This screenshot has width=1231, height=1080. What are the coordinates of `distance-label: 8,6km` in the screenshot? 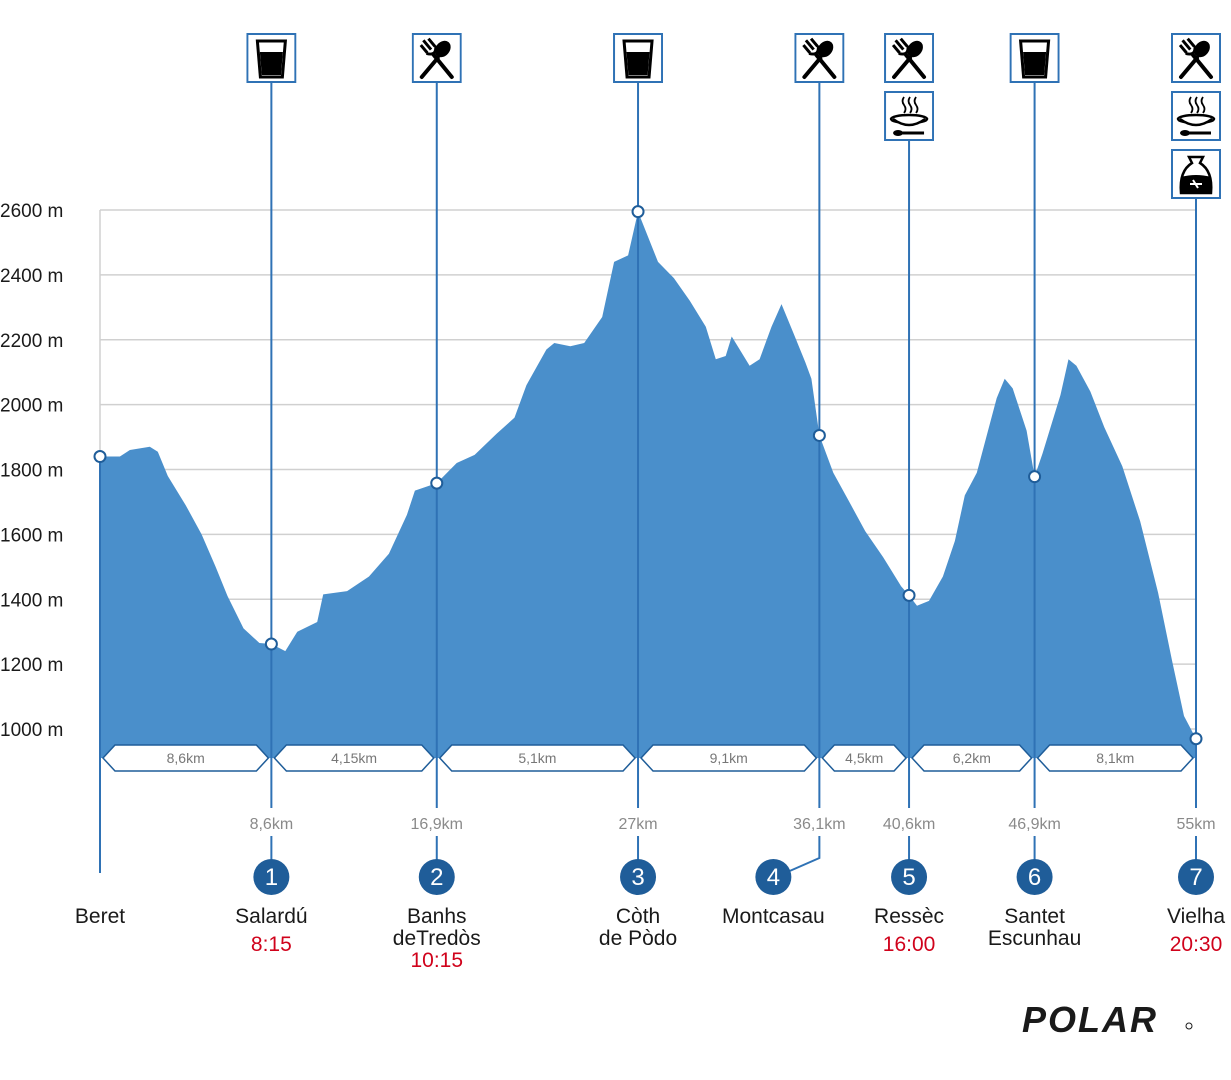 It's located at (272, 824).